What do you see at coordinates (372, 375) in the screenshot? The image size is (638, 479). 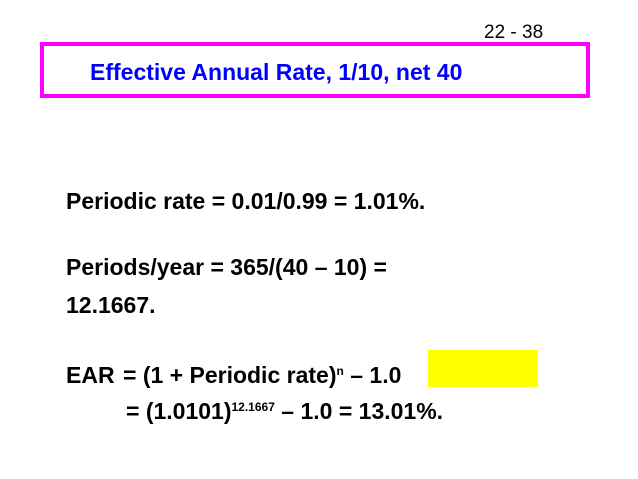 I see `ear-formula-suffix: – 1.0` at bounding box center [372, 375].